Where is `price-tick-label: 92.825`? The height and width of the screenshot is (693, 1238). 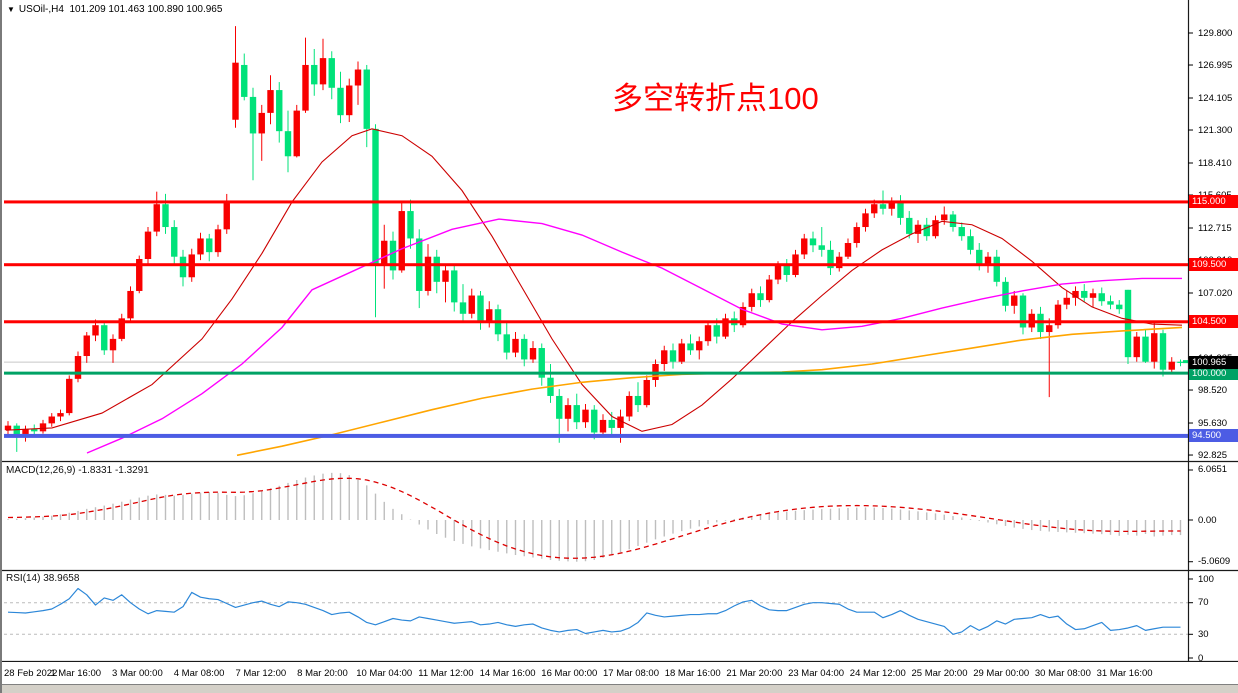
price-tick-label: 92.825 is located at coordinates (1213, 455).